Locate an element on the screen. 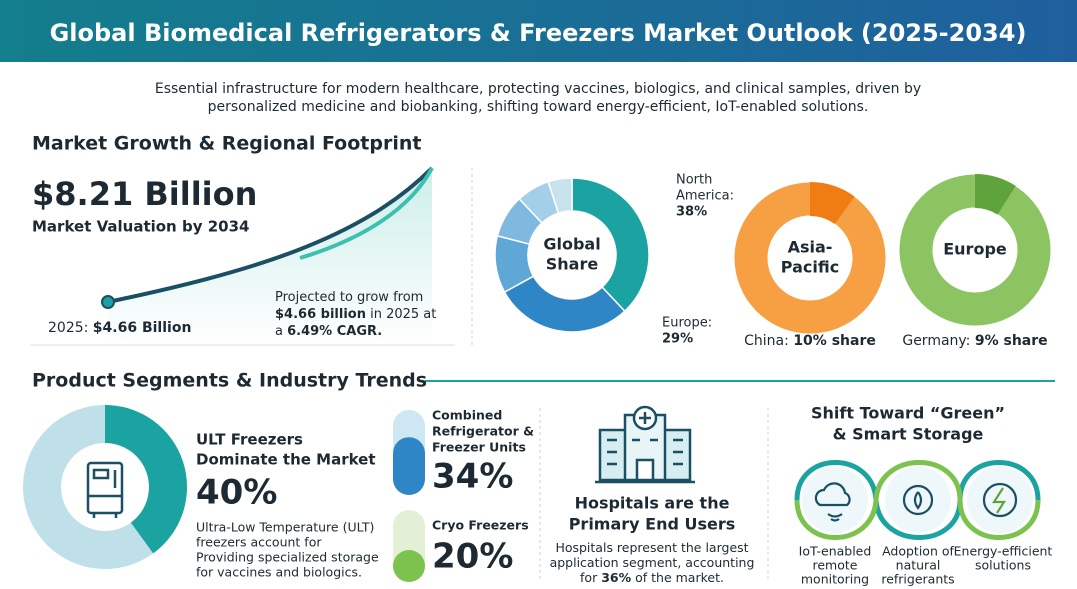 The width and height of the screenshot is (1077, 589). icons is located at coordinates (917, 500).